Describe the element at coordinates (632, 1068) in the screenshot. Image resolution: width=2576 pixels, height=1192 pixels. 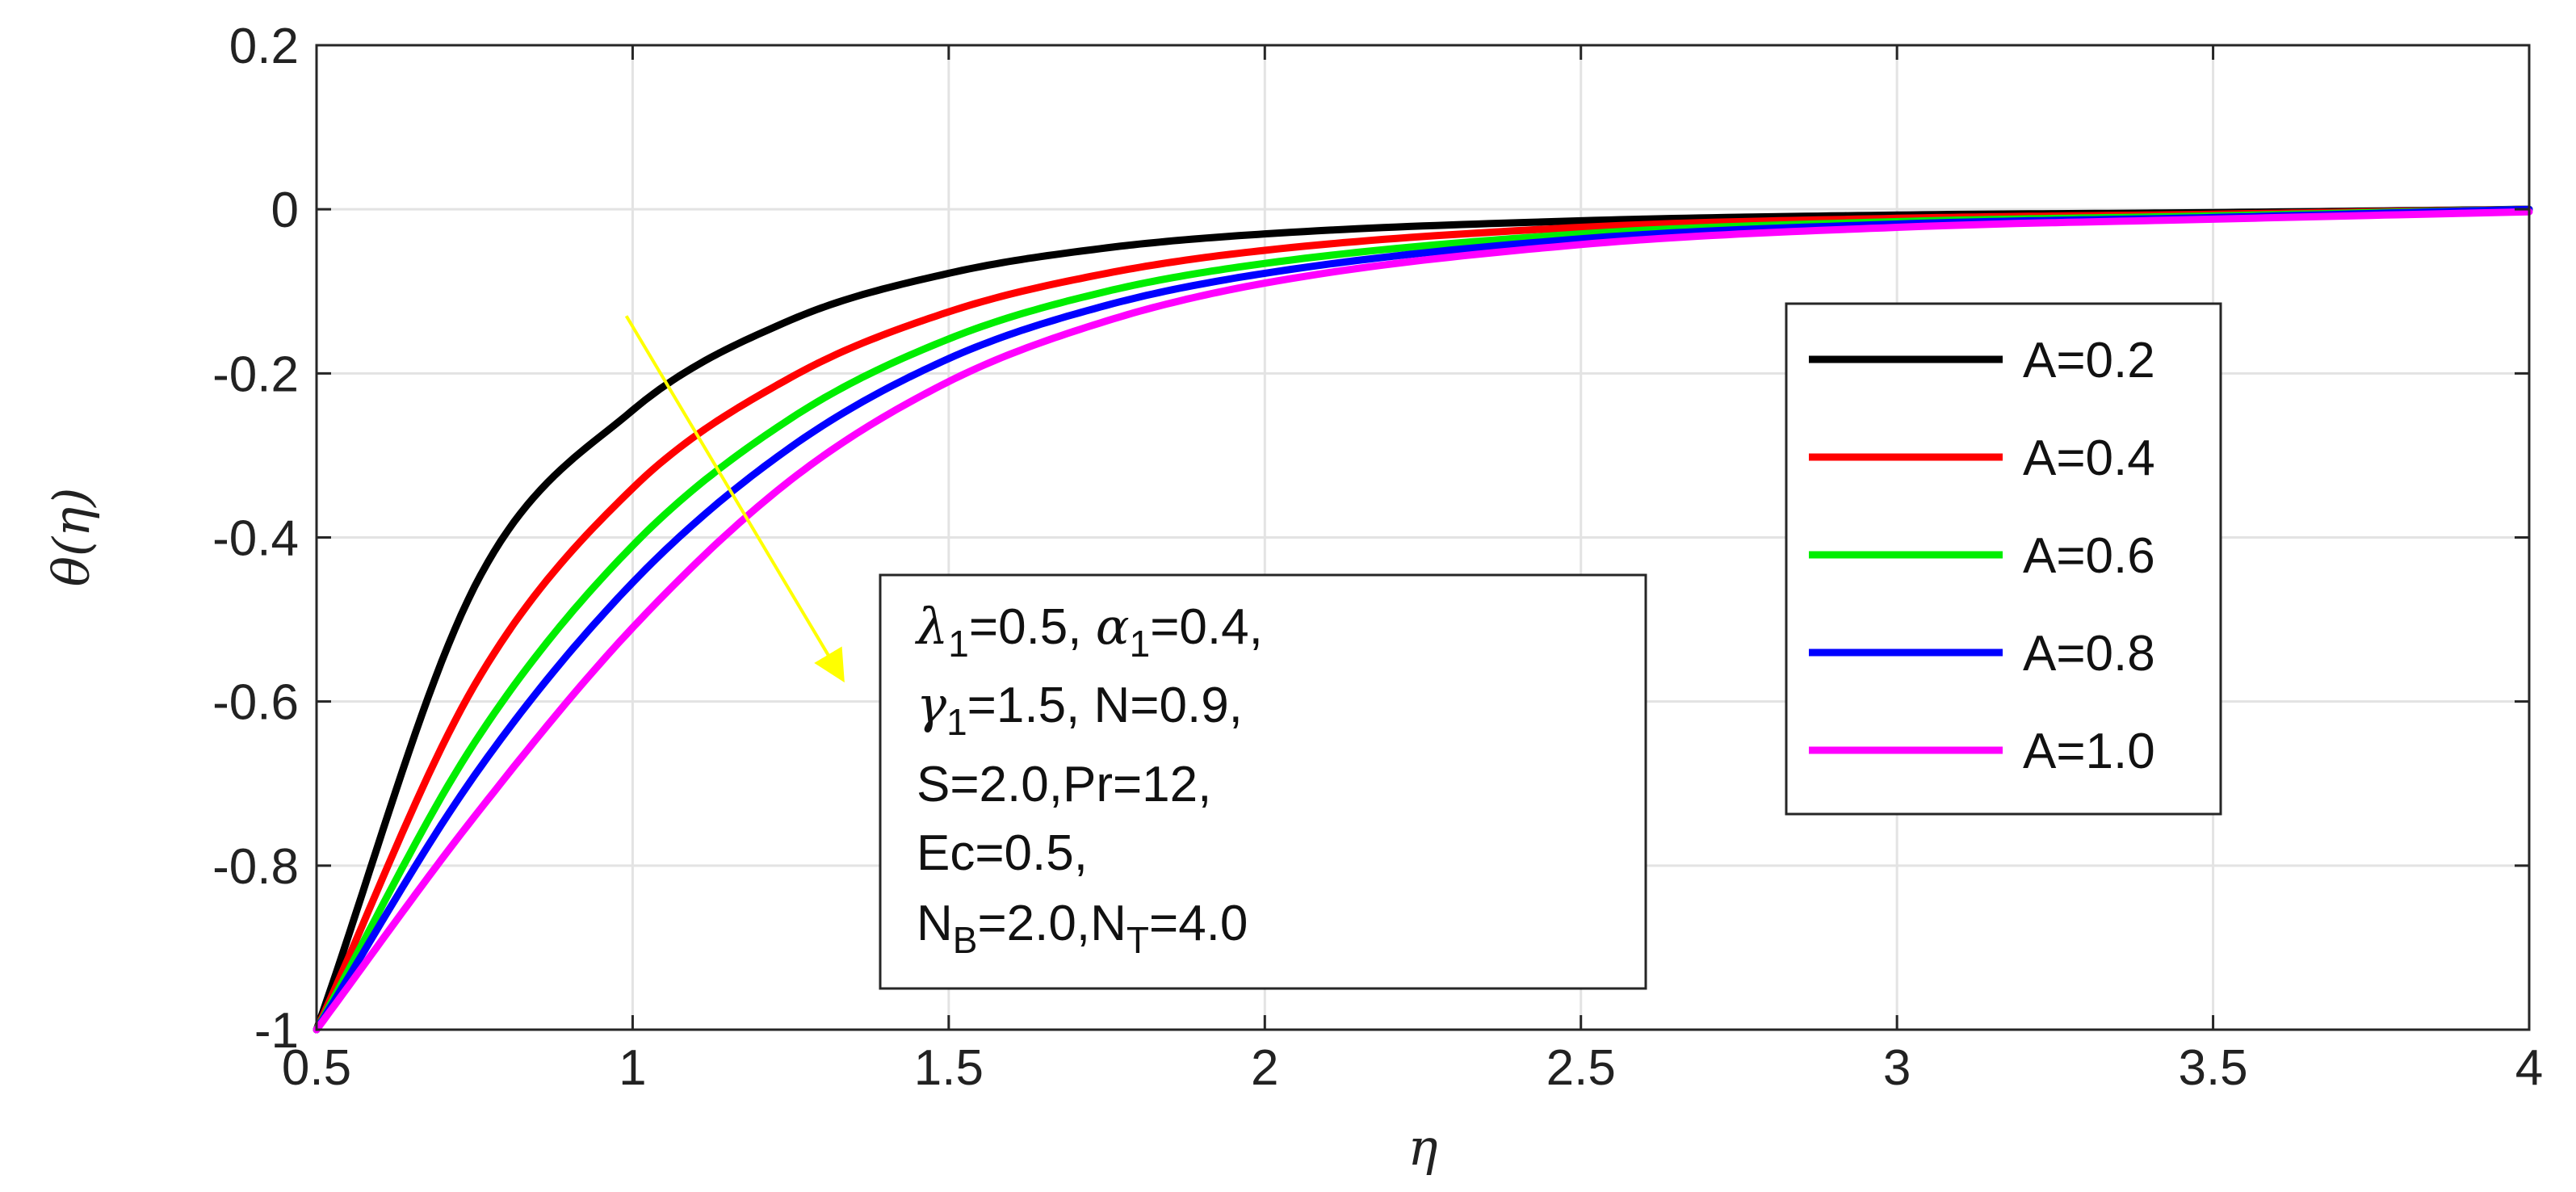
I see `x-tick-label: 1` at that location.